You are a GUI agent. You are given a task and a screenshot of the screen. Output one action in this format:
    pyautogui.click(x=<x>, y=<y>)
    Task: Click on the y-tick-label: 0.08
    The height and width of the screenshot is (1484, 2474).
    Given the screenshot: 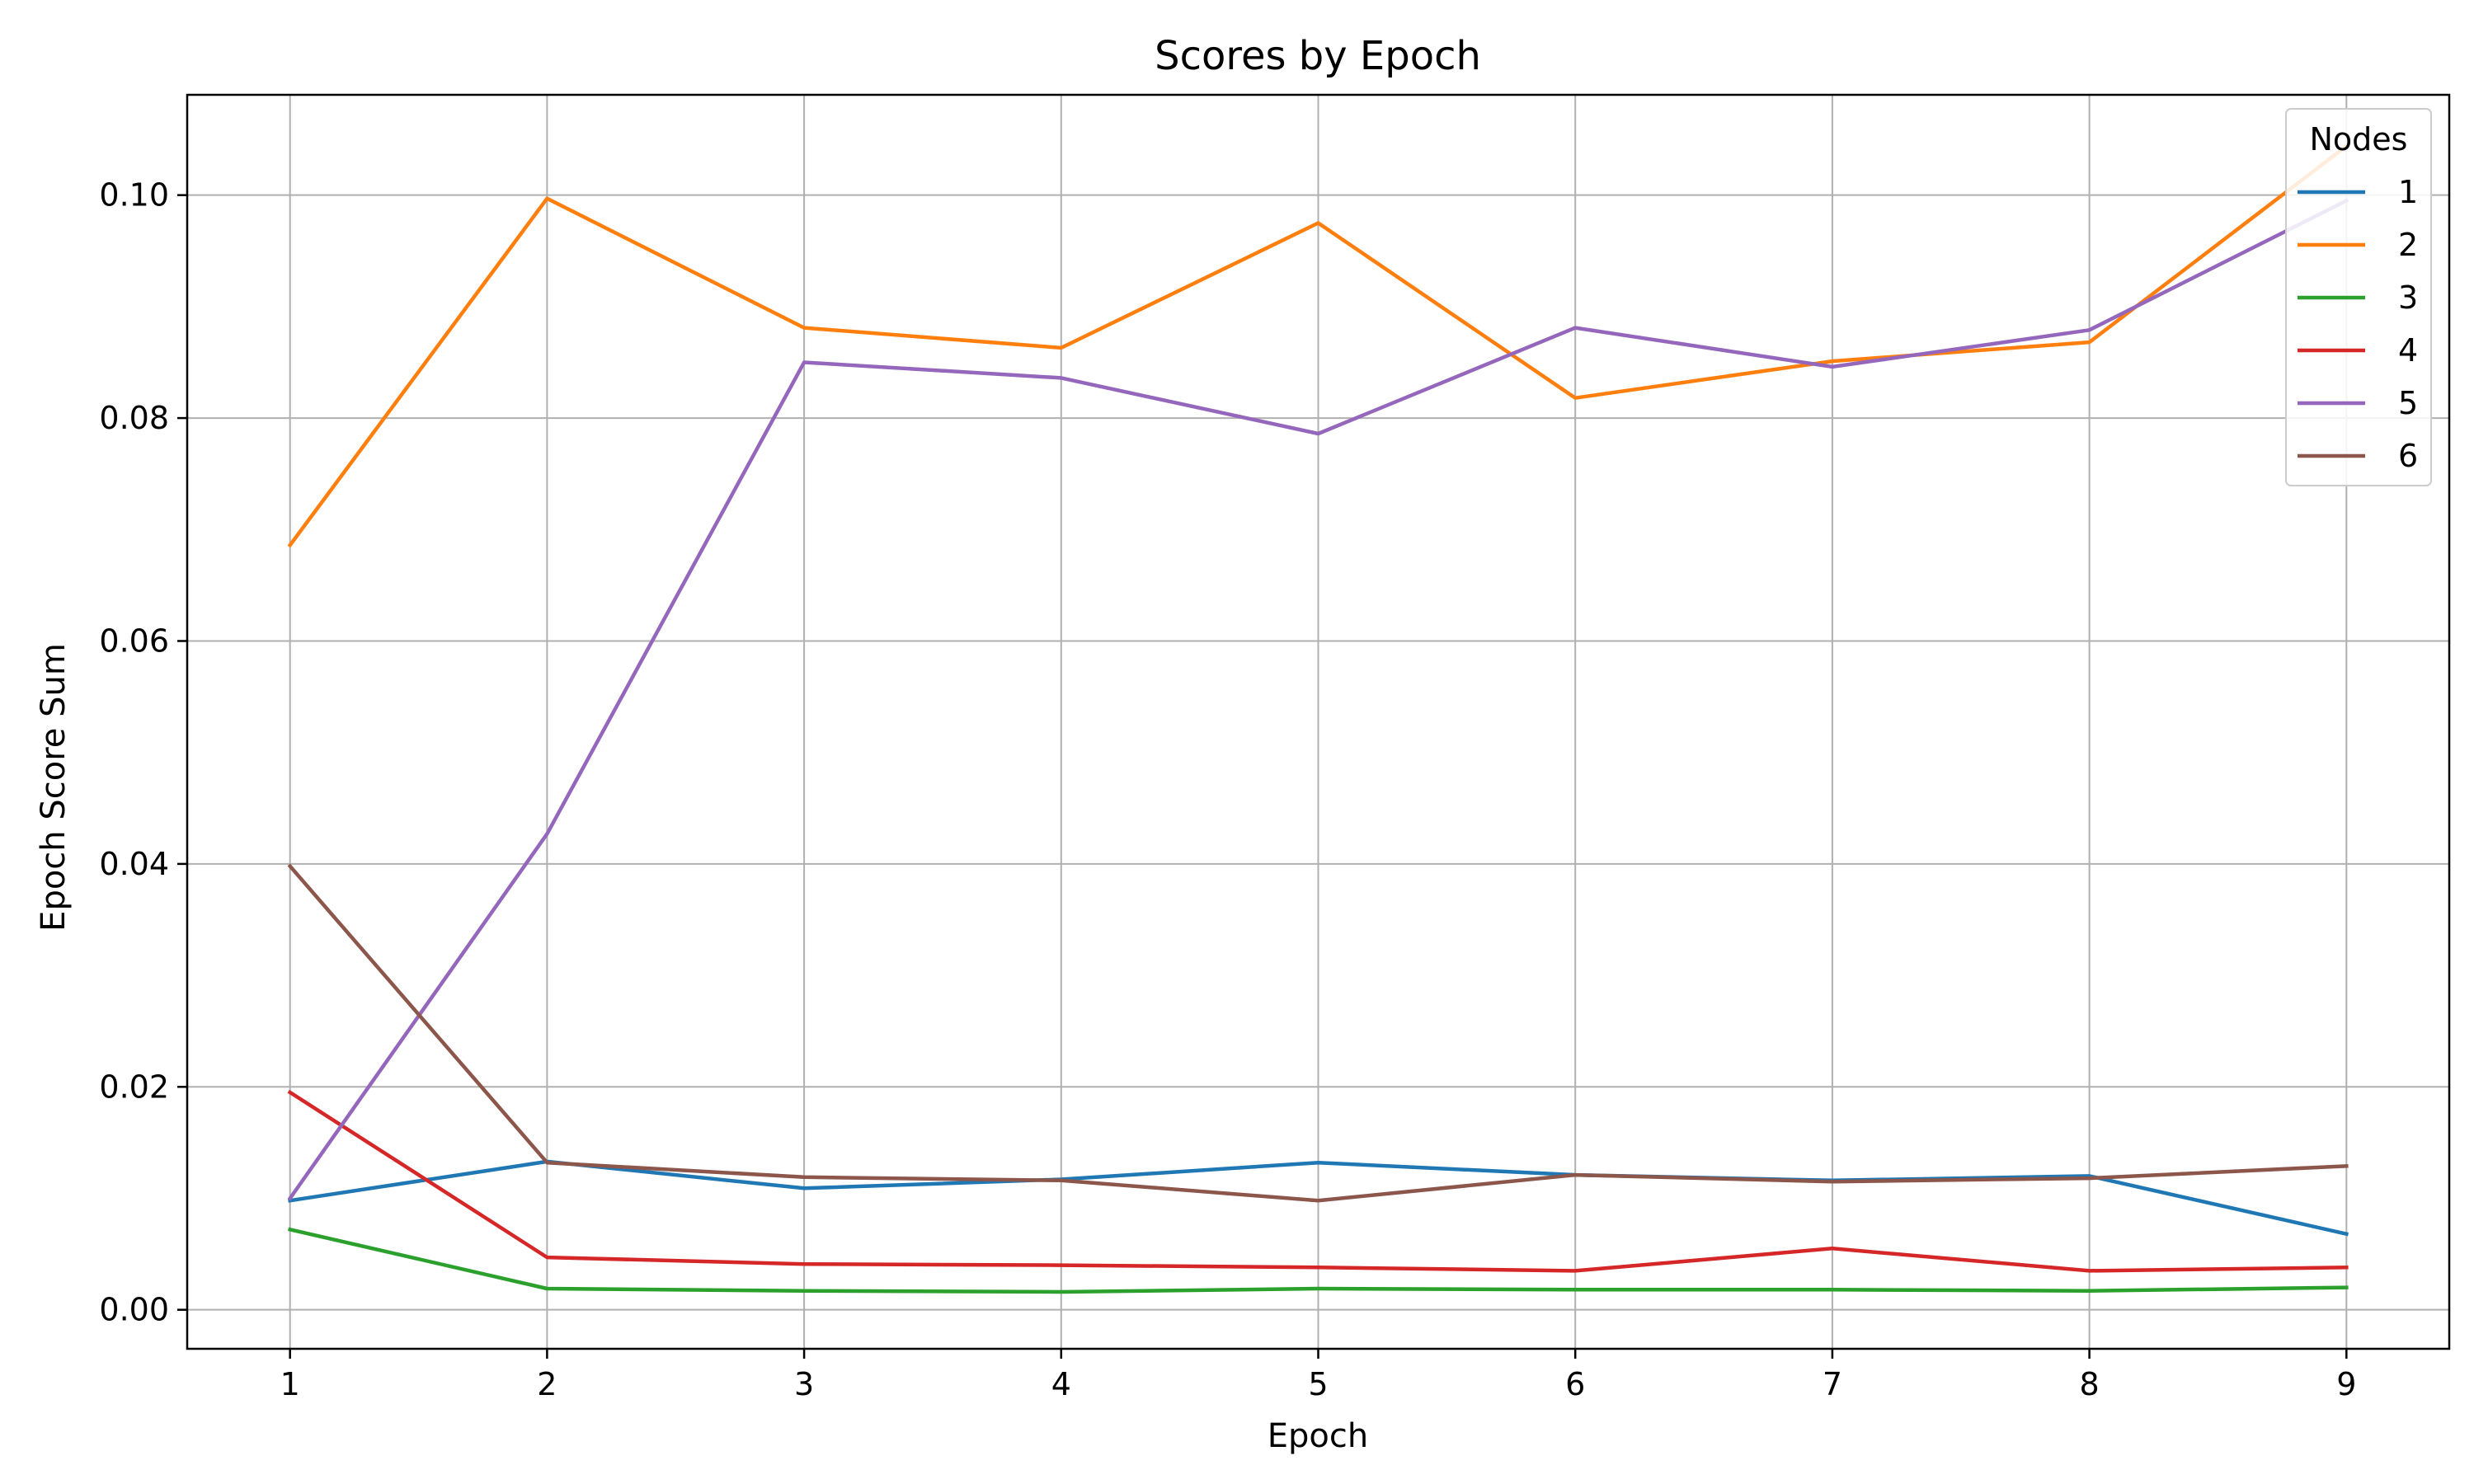 What is the action you would take?
    pyautogui.click(x=134, y=418)
    